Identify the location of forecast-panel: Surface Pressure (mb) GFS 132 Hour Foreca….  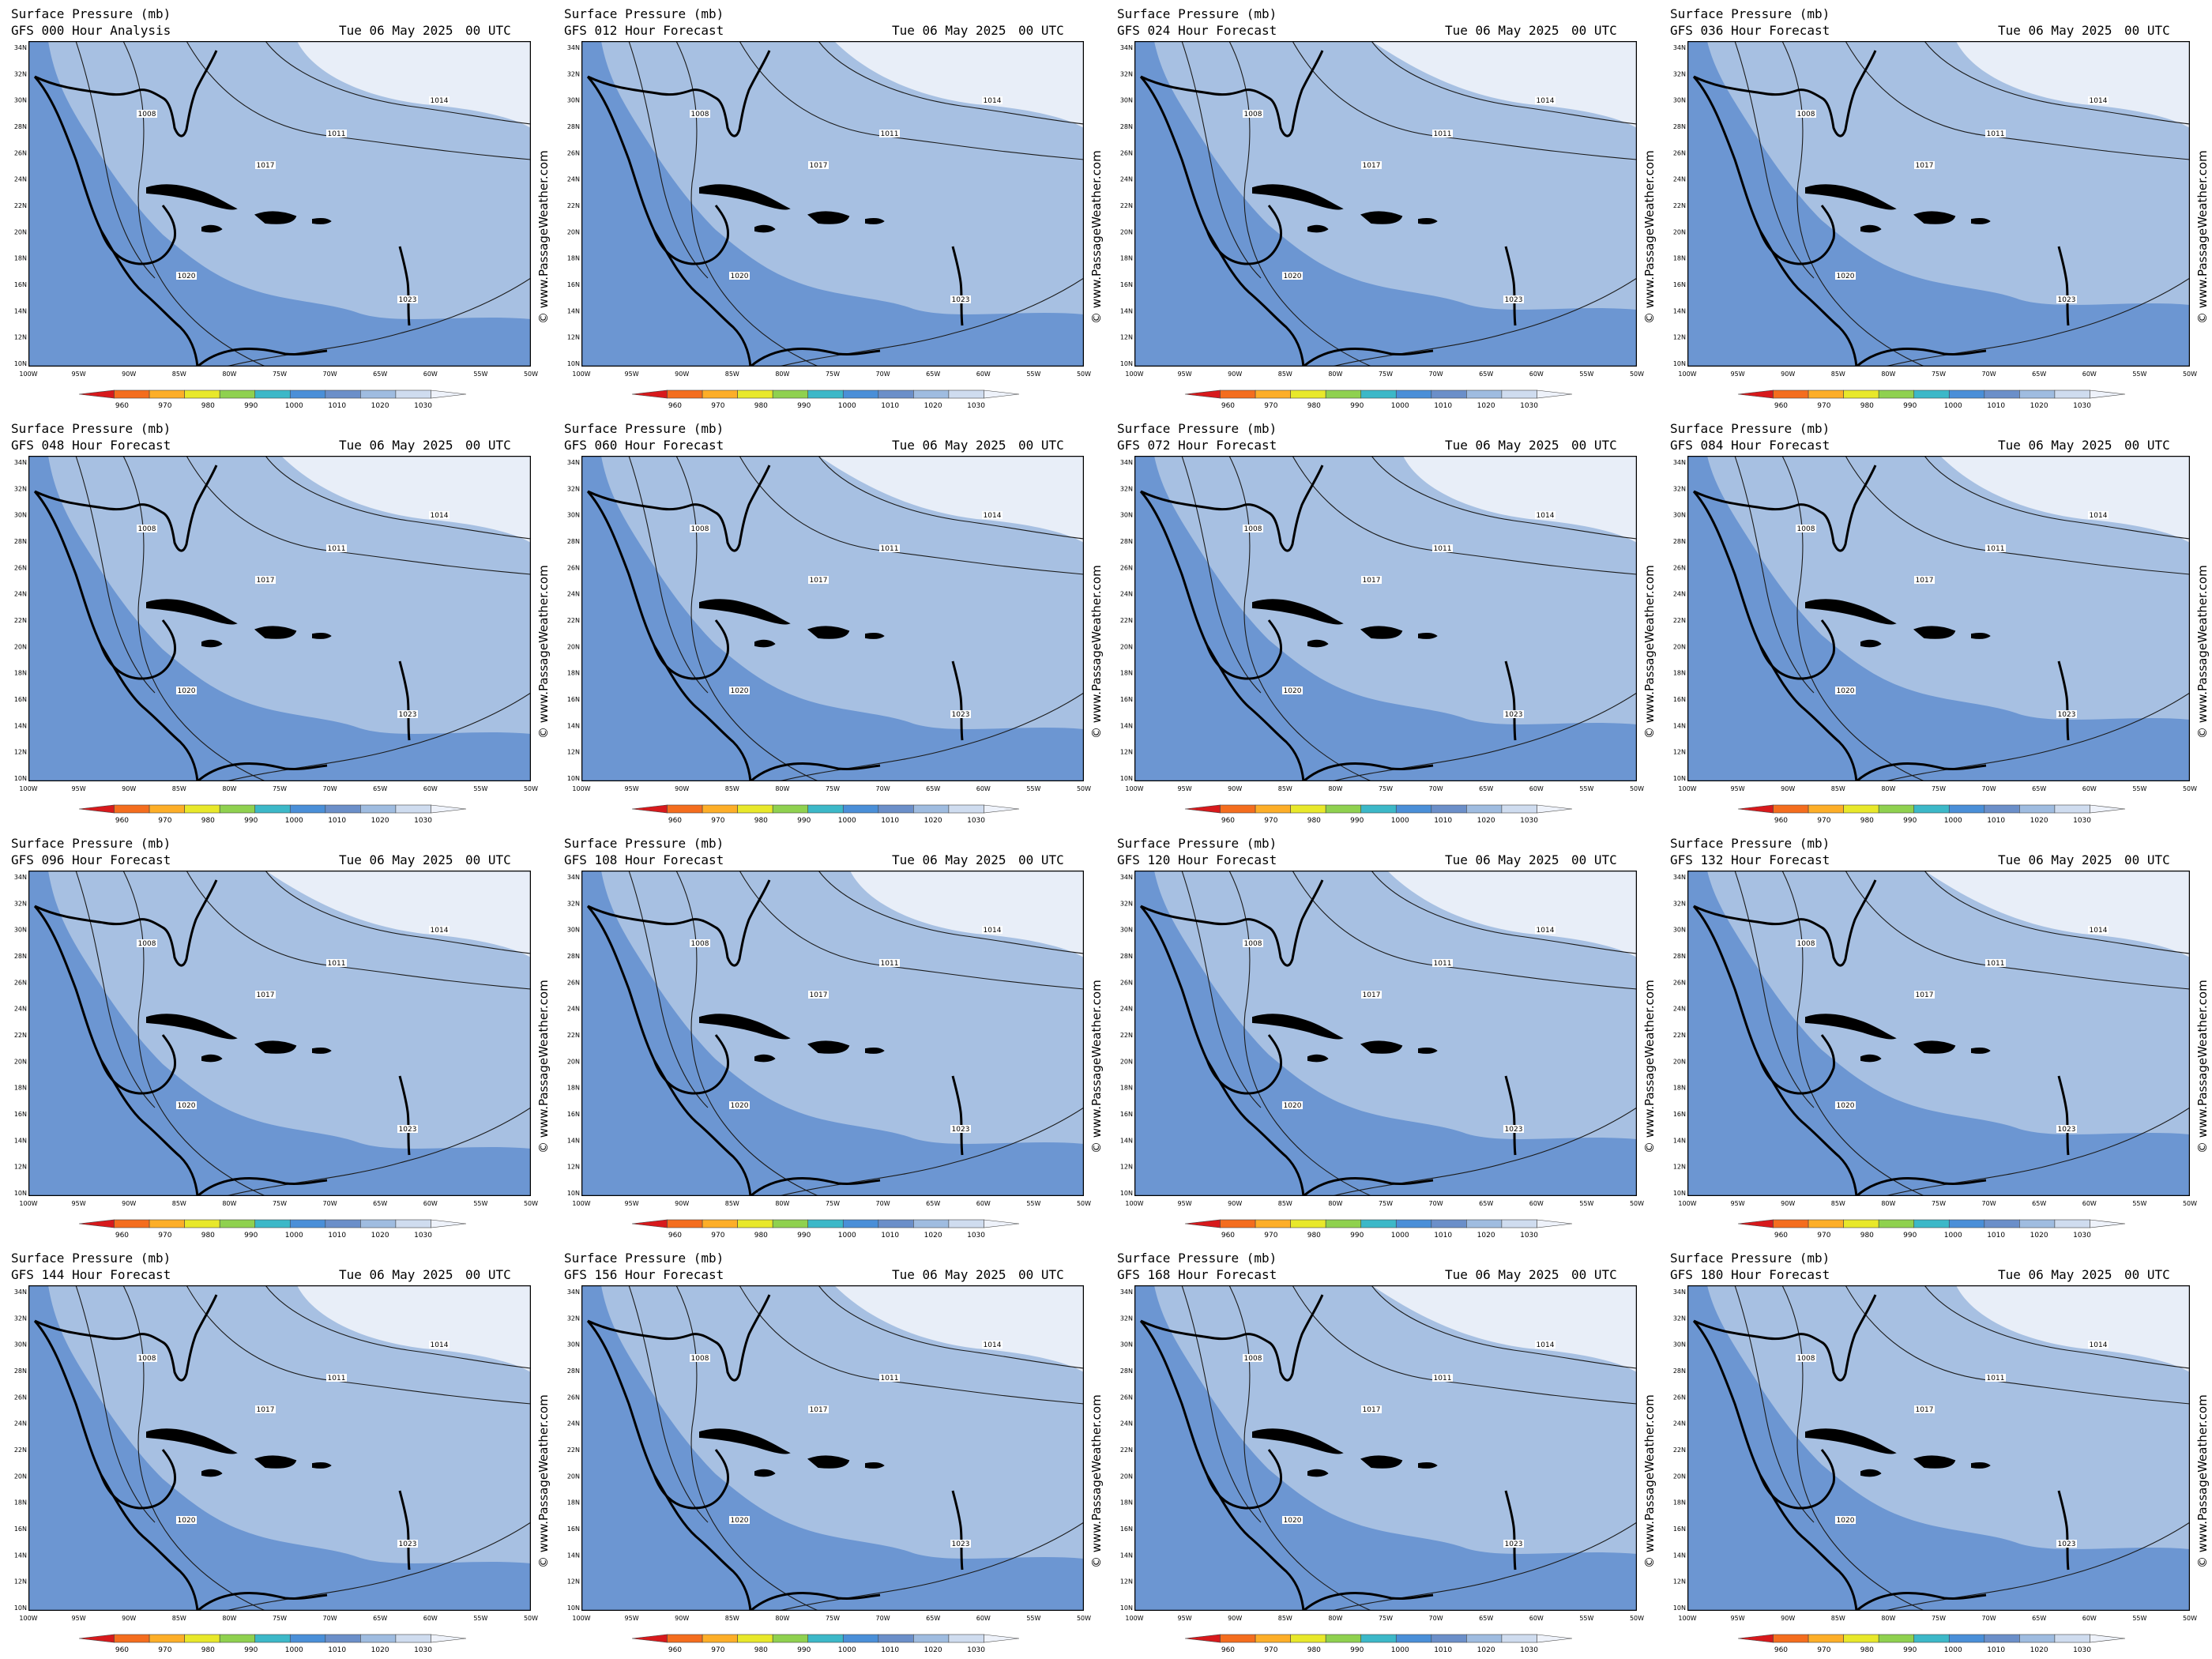
(1935, 1037).